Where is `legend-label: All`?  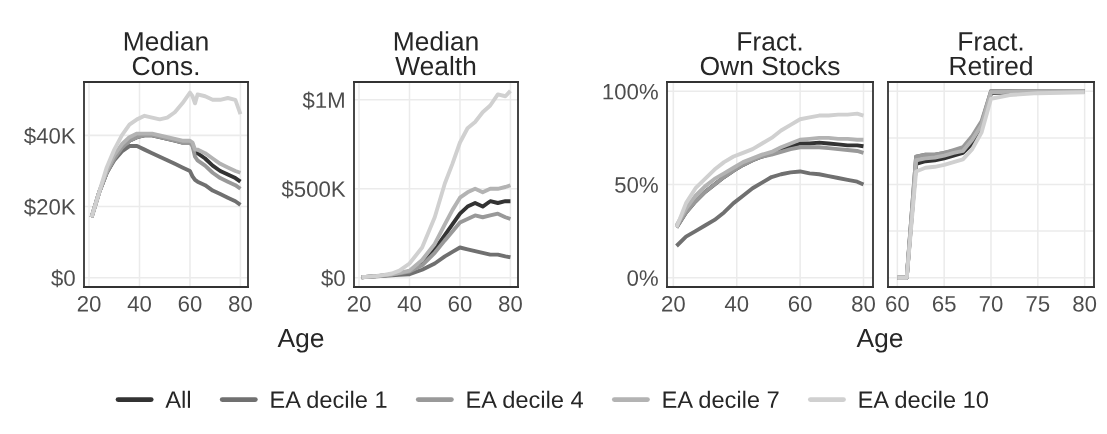
legend-label: All is located at coordinates (177, 399).